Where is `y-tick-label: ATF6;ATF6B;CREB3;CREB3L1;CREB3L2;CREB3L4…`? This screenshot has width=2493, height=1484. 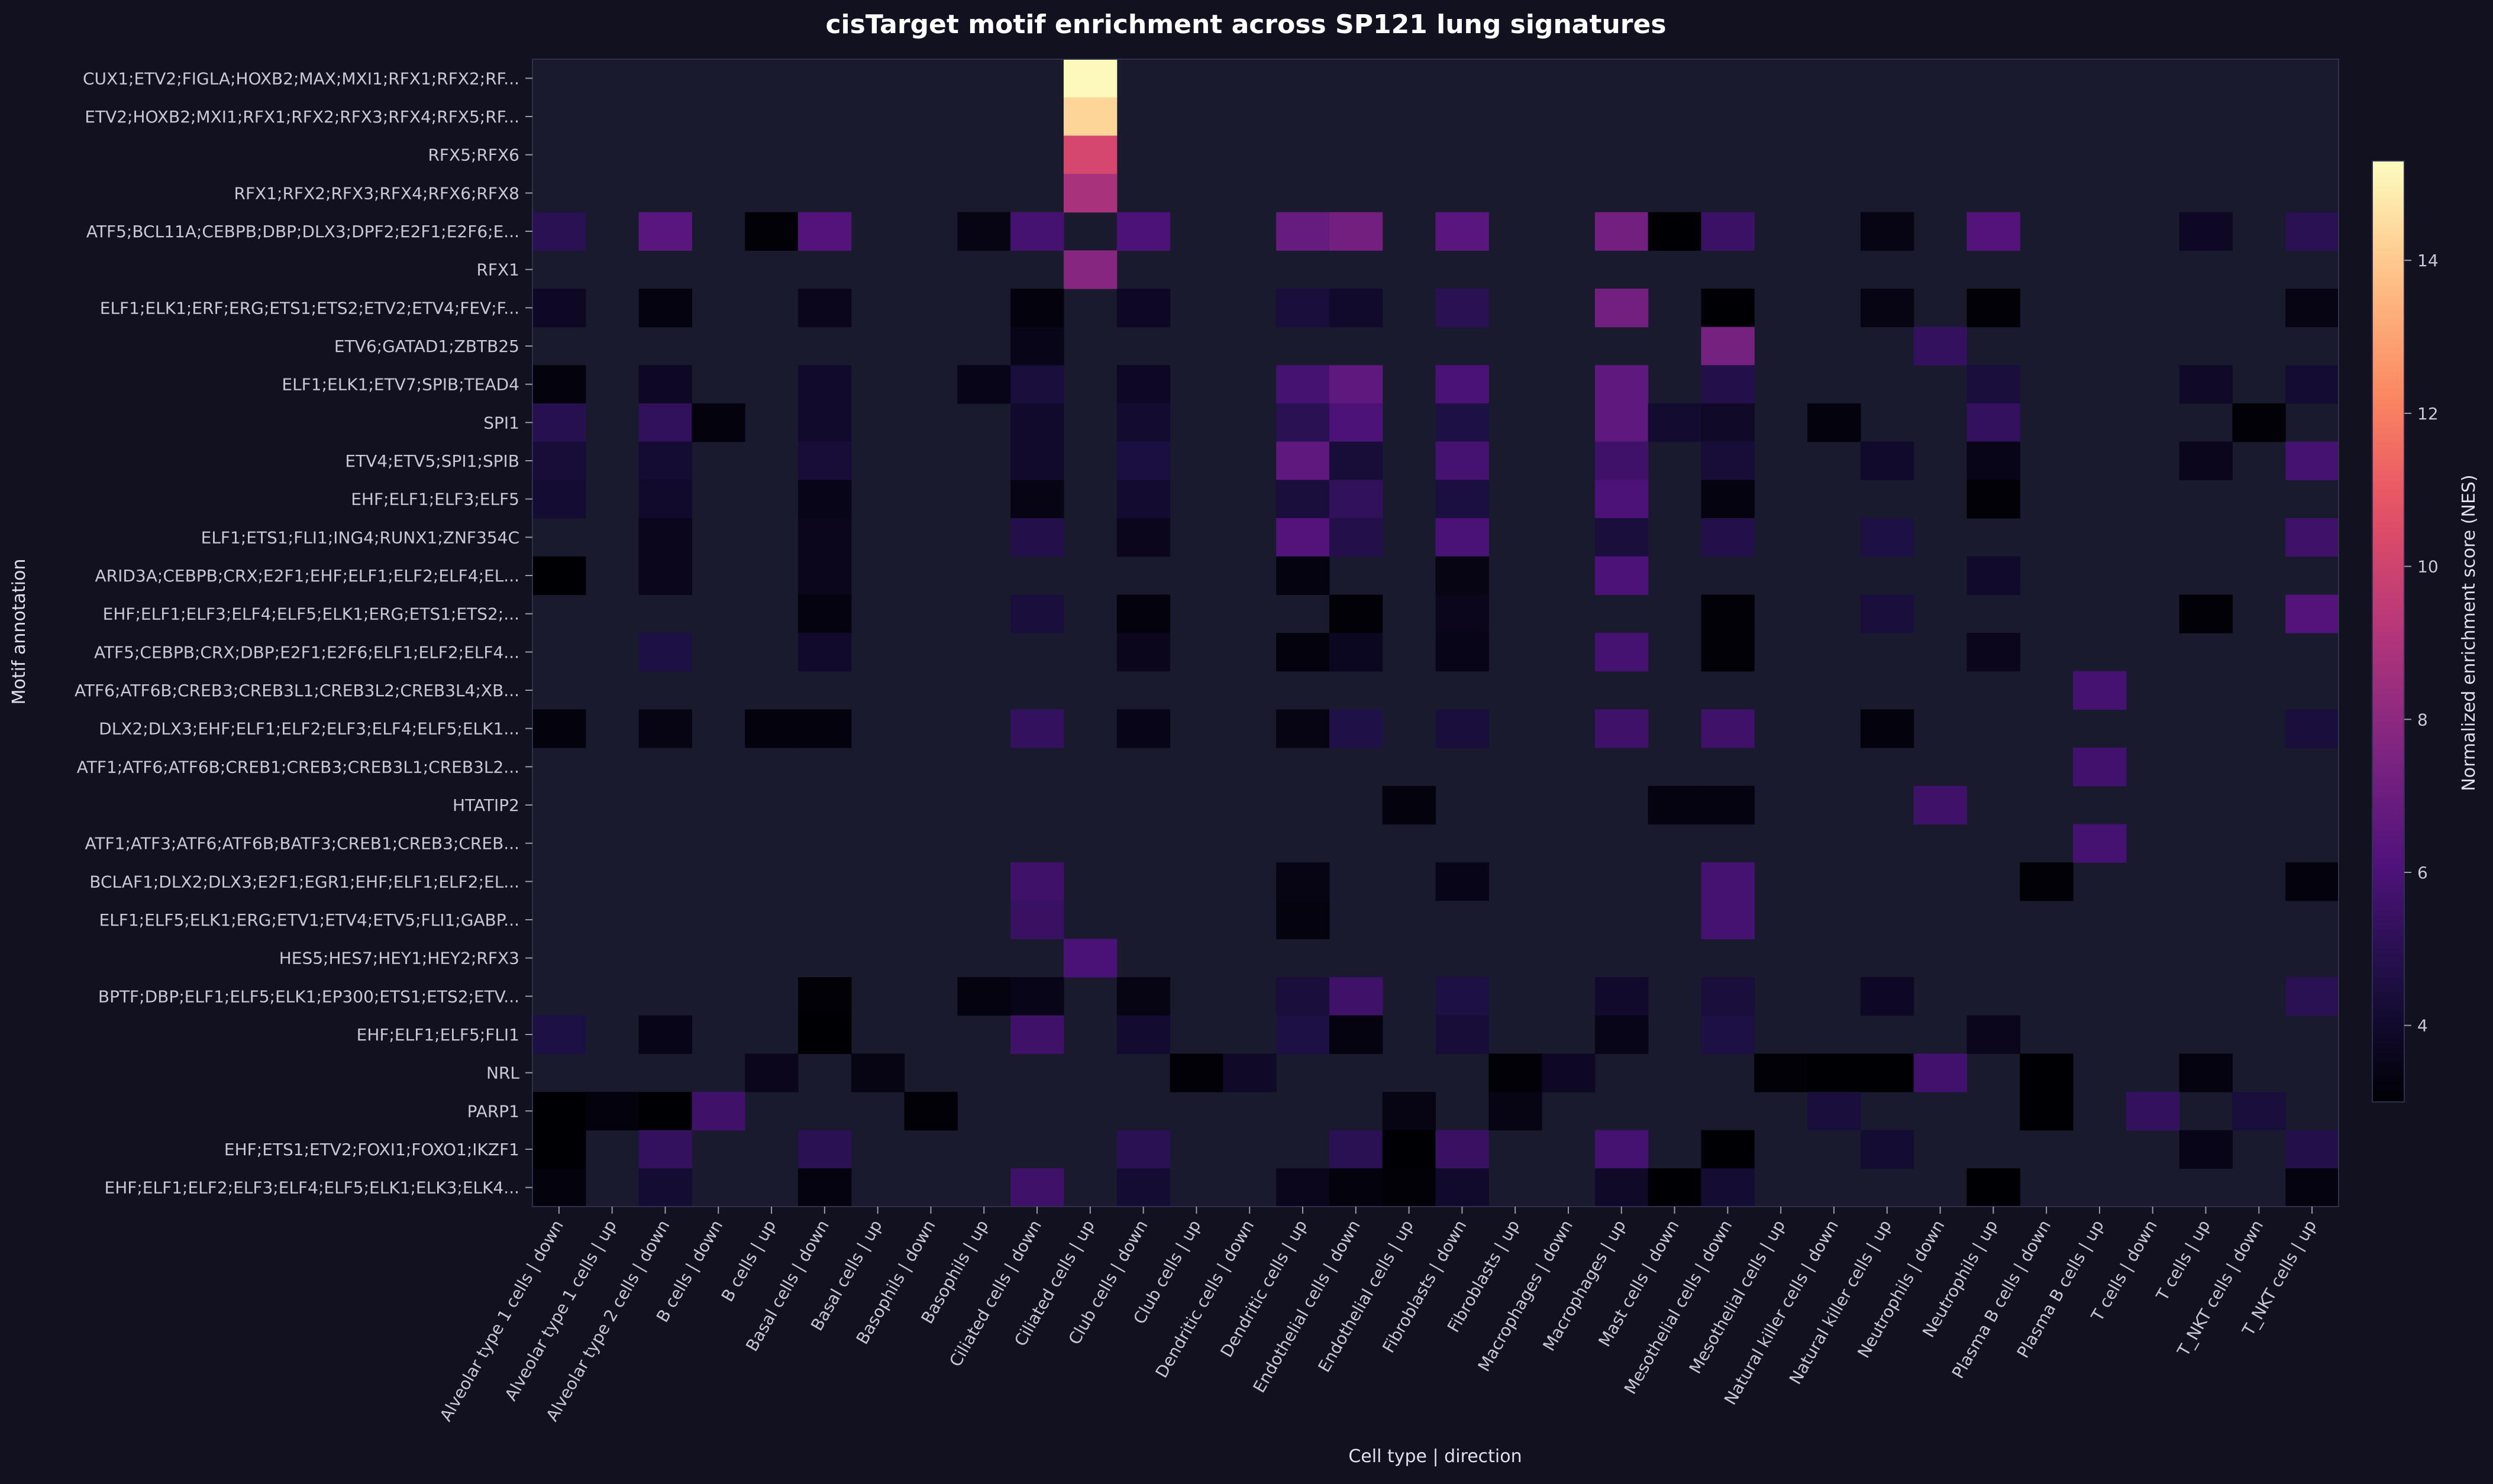 y-tick-label: ATF6;ATF6B;CREB3;CREB3L1;CREB3L2;CREB3L4… is located at coordinates (297, 690).